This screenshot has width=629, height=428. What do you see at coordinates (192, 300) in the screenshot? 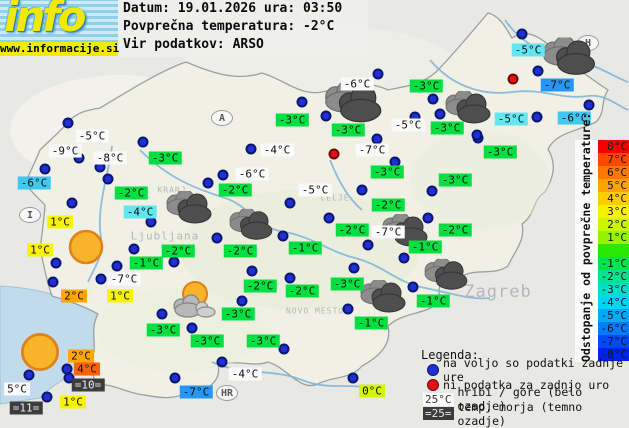
I see `sun-cloud-icon` at bounding box center [192, 300].